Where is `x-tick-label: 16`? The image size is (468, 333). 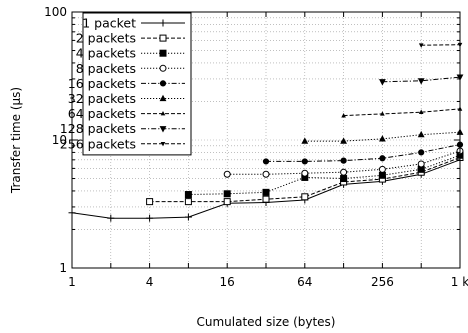
x-tick-label: 16 is located at coordinates (227, 282).